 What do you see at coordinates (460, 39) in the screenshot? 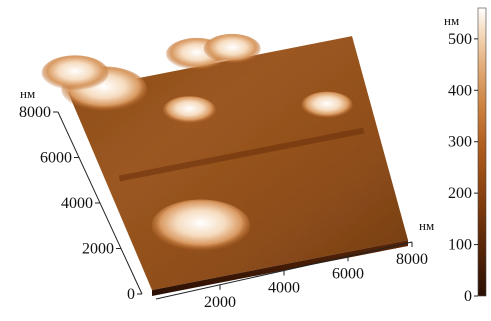
I see `z-tick-label: 500` at bounding box center [460, 39].